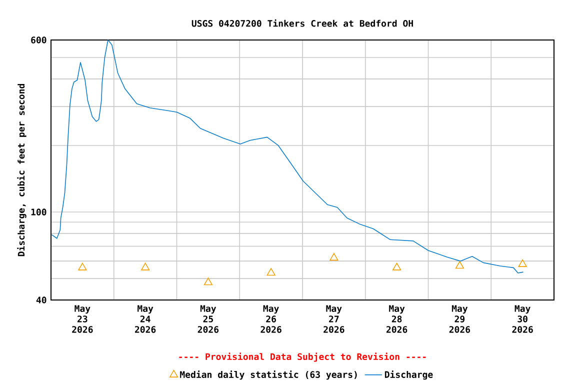 This screenshot has width=576, height=384. What do you see at coordinates (459, 319) in the screenshot?
I see `x-tick-label: May 29 2026` at bounding box center [459, 319].